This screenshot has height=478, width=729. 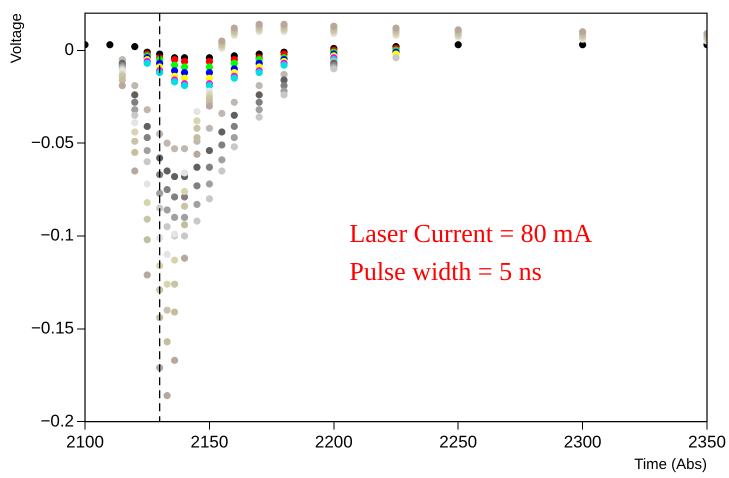 What do you see at coordinates (671, 465) in the screenshot?
I see `x-axis-title: Time (Abs)` at bounding box center [671, 465].